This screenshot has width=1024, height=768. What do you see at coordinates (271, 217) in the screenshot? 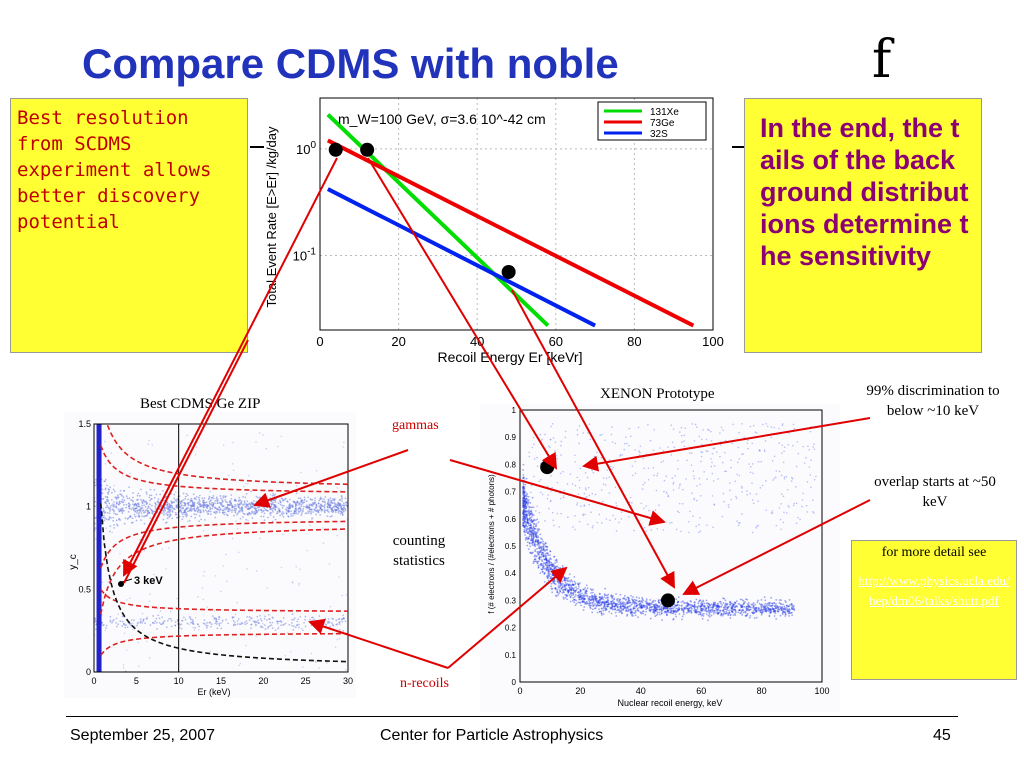
I see `rate-chart-ylabel: Total Event Rate [E>Er] /kg/day` at bounding box center [271, 217].